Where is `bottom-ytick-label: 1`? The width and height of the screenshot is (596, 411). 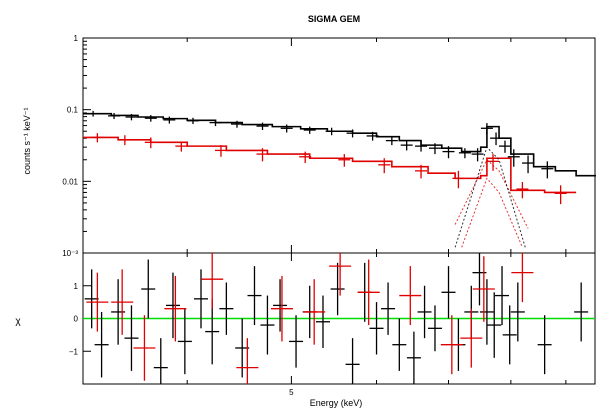
bottom-ytick-label: 1 is located at coordinates (76, 286).